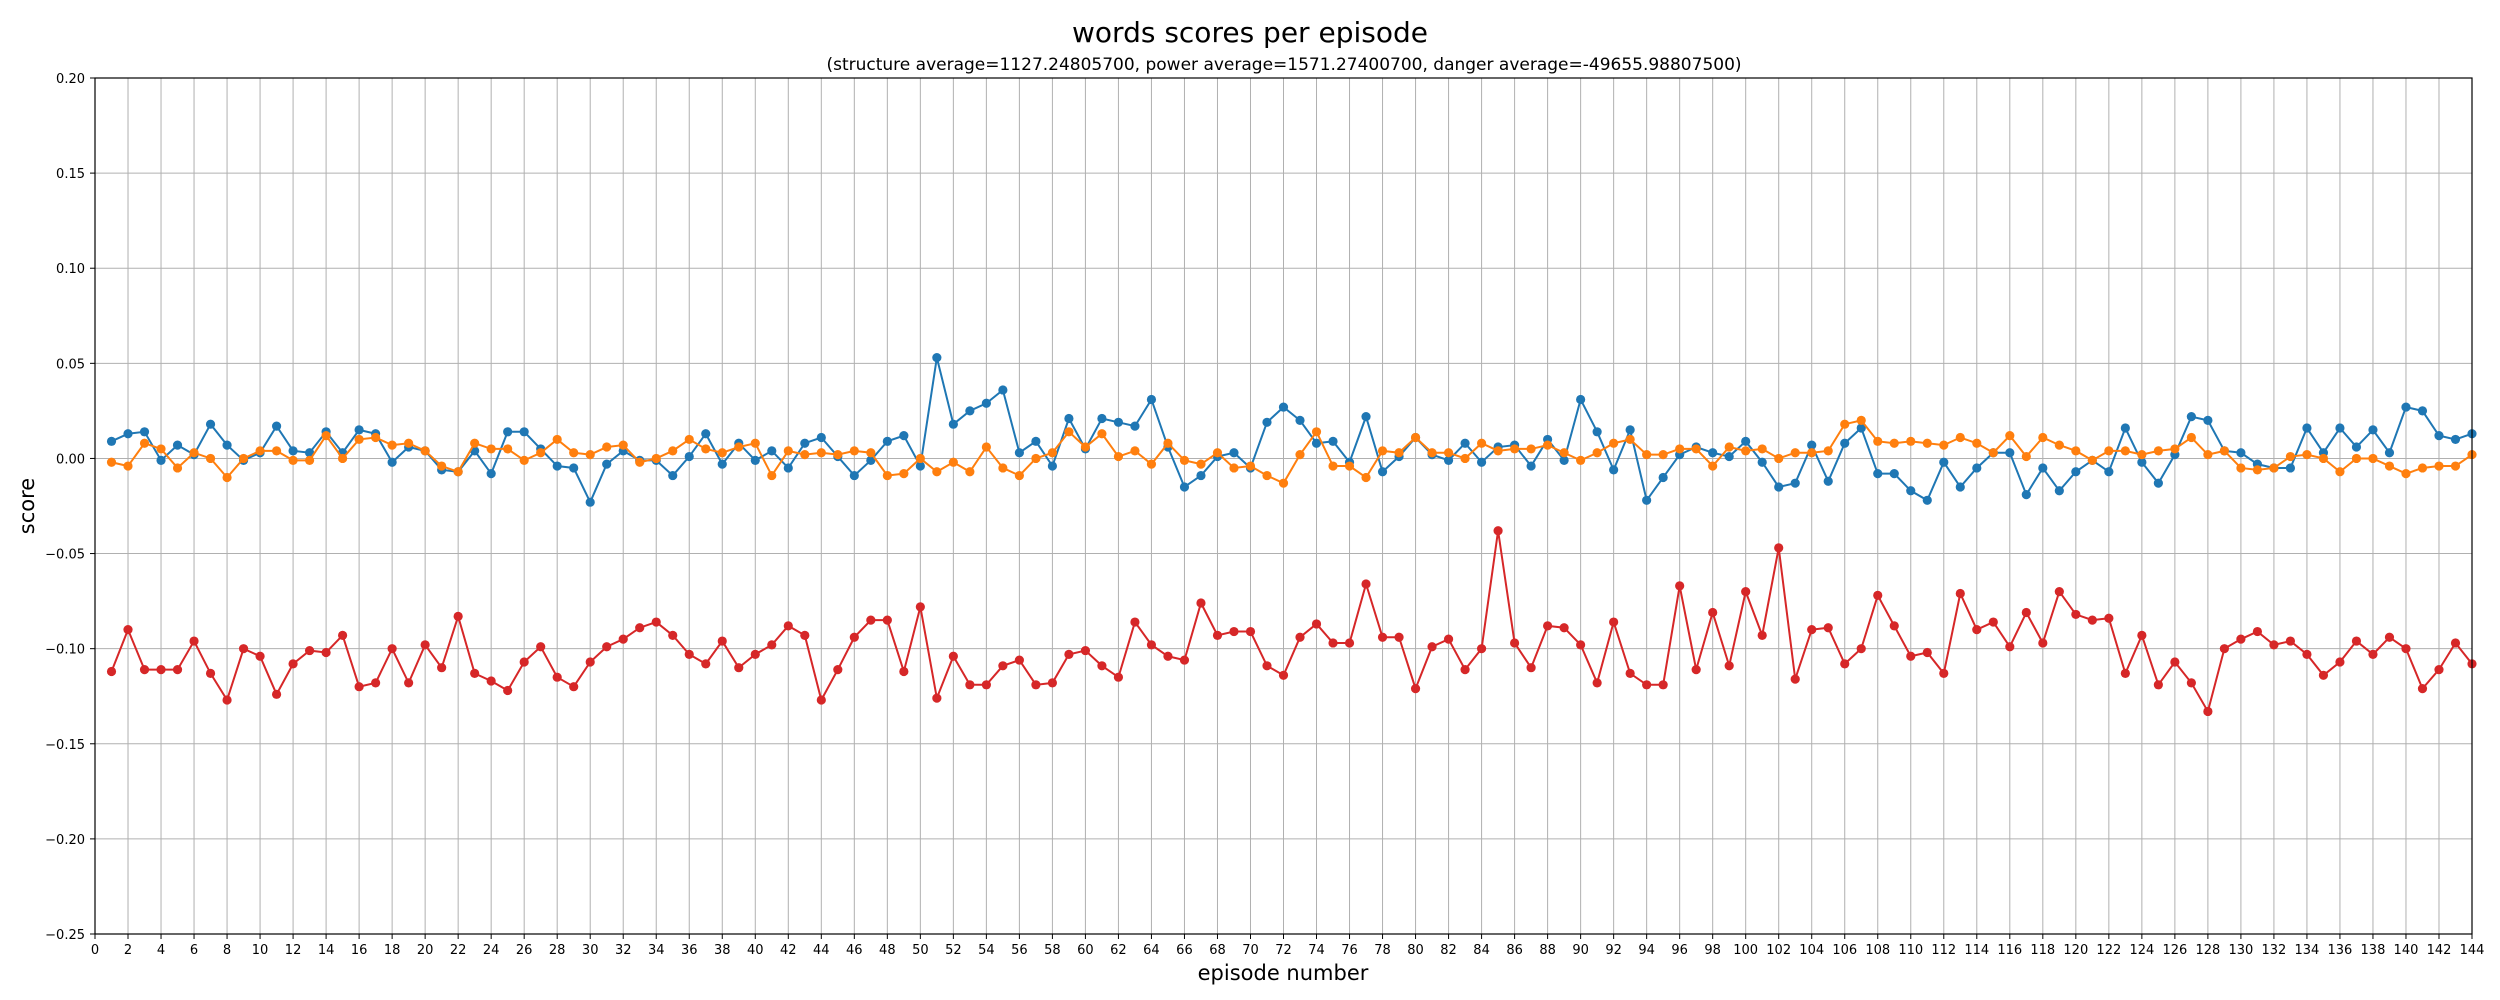  Describe the element at coordinates (2042, 950) in the screenshot. I see `x-tick-label: 118` at that location.